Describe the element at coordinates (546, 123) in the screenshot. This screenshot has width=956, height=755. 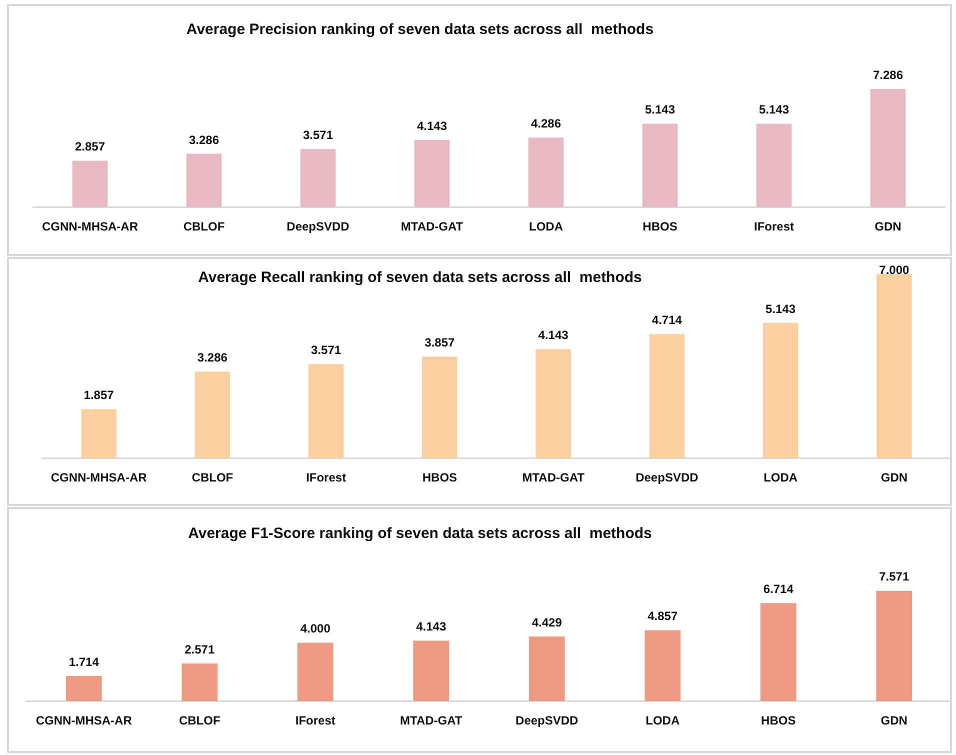
I see `data-label: 4.286` at that location.